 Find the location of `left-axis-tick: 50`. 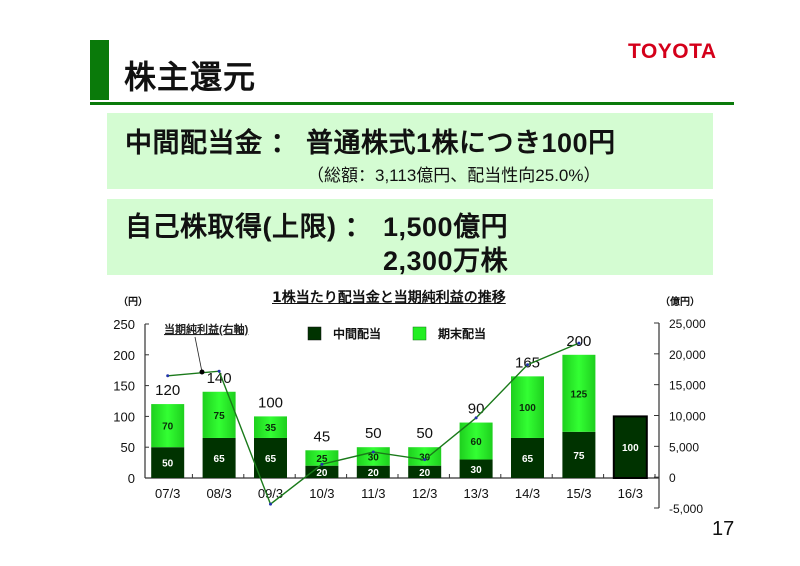

left-axis-tick: 50 is located at coordinates (128, 447).